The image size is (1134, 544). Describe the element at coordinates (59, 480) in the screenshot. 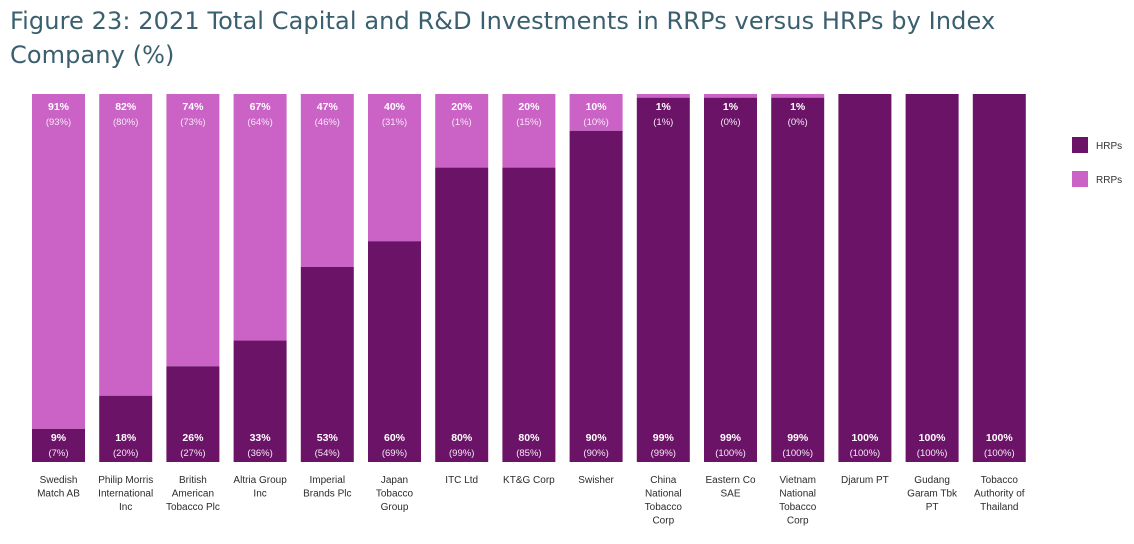

I see `category-label: Swedish` at that location.